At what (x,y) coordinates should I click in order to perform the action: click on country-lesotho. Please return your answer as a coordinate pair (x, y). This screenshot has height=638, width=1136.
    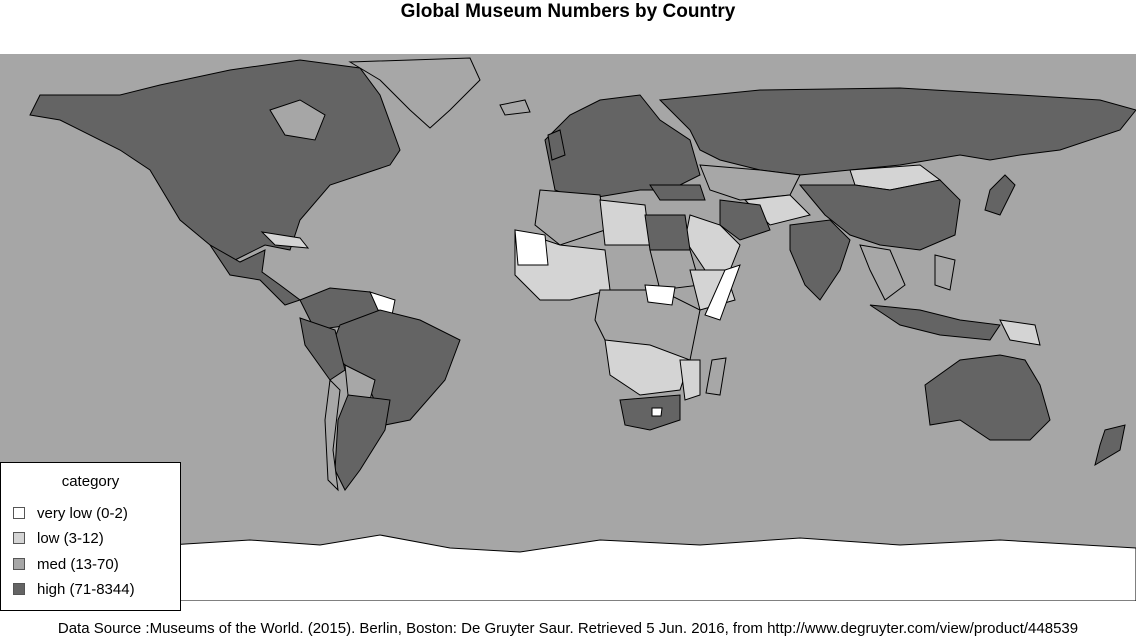
    Looking at the image, I should click on (657, 412).